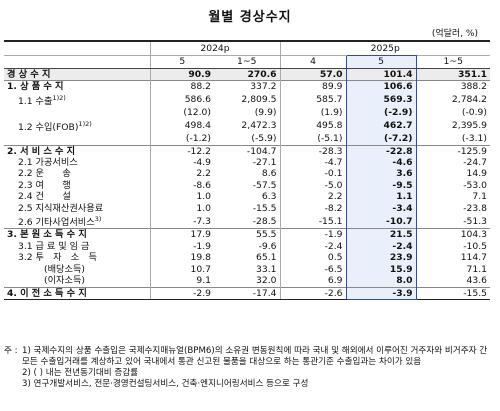 Image resolution: width=500 pixels, height=411 pixels. What do you see at coordinates (381, 126) in the screenshot?
I see `cell-highlight: 462.7` at bounding box center [381, 126].